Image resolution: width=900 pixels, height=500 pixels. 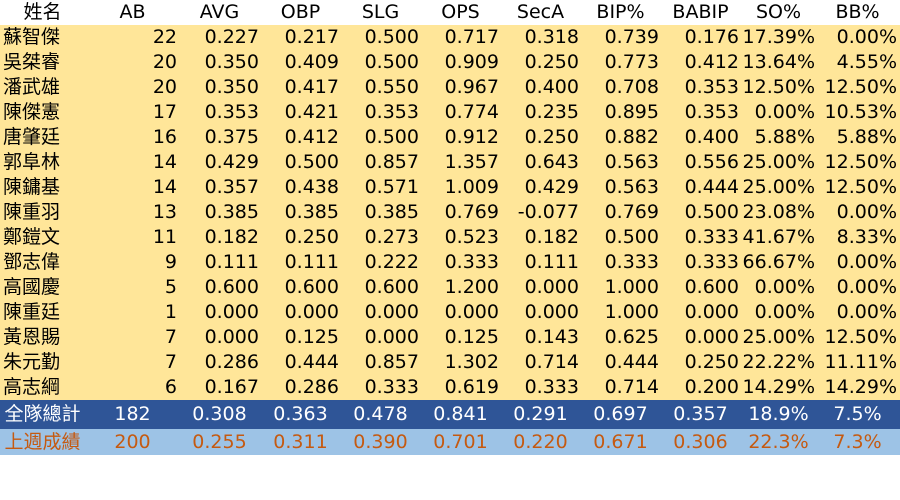 I want to click on stat-cell-babip: 0.556, so click(x=711, y=162).